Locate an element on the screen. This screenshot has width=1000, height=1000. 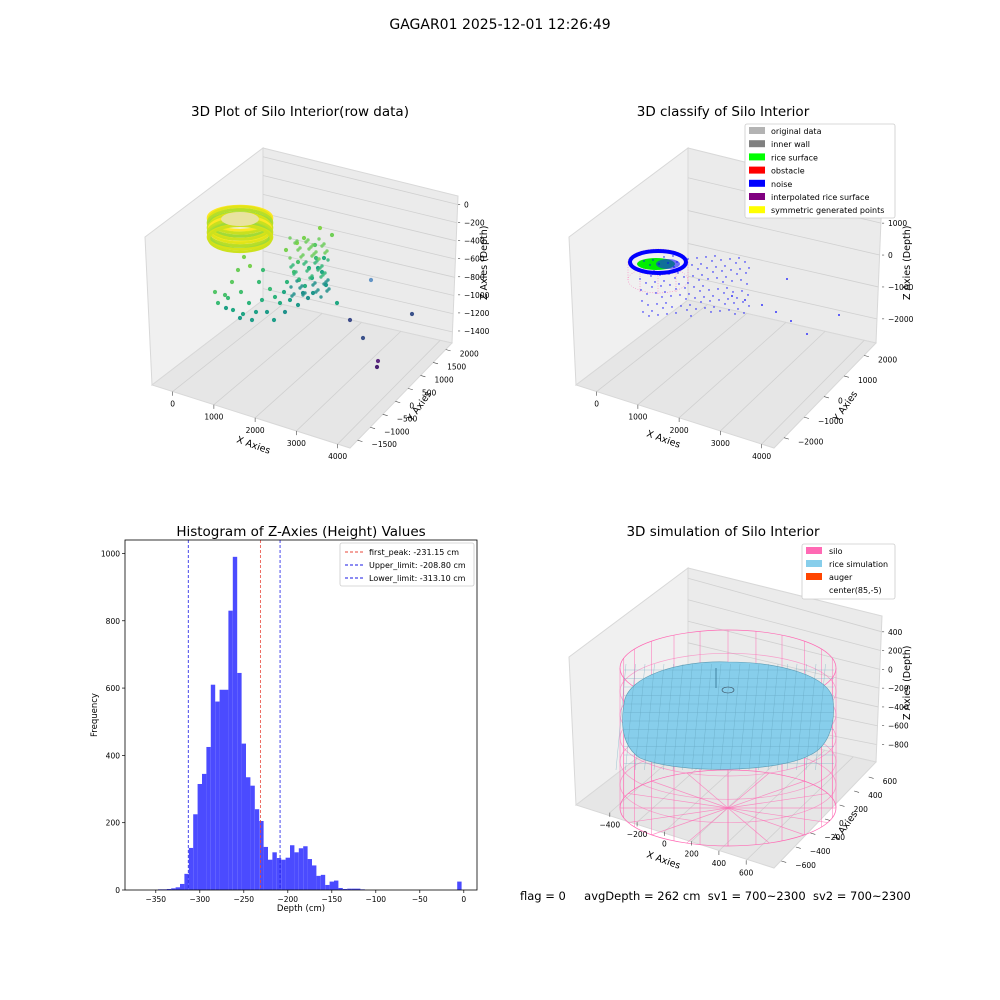
simulation-plot-z-ticks: 400 200 0 −200 −400 −600 −800 is located at coordinates (895, 688).